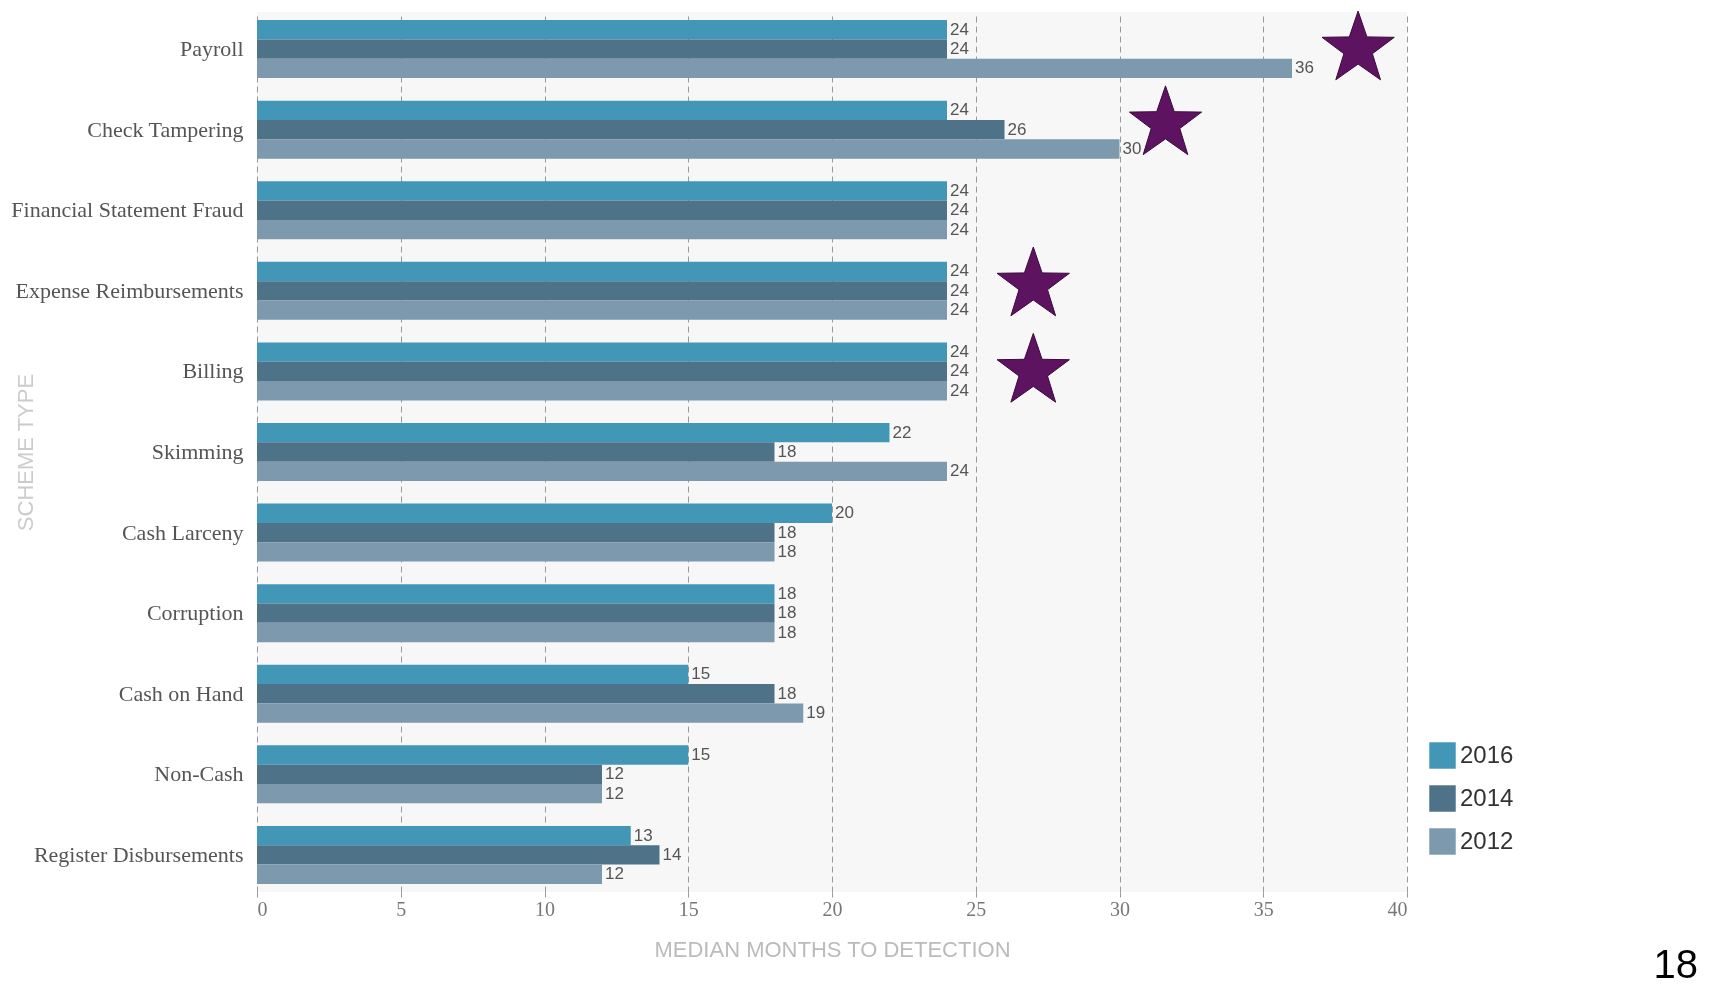  I want to click on x-tick-label: 35, so click(1263, 908).